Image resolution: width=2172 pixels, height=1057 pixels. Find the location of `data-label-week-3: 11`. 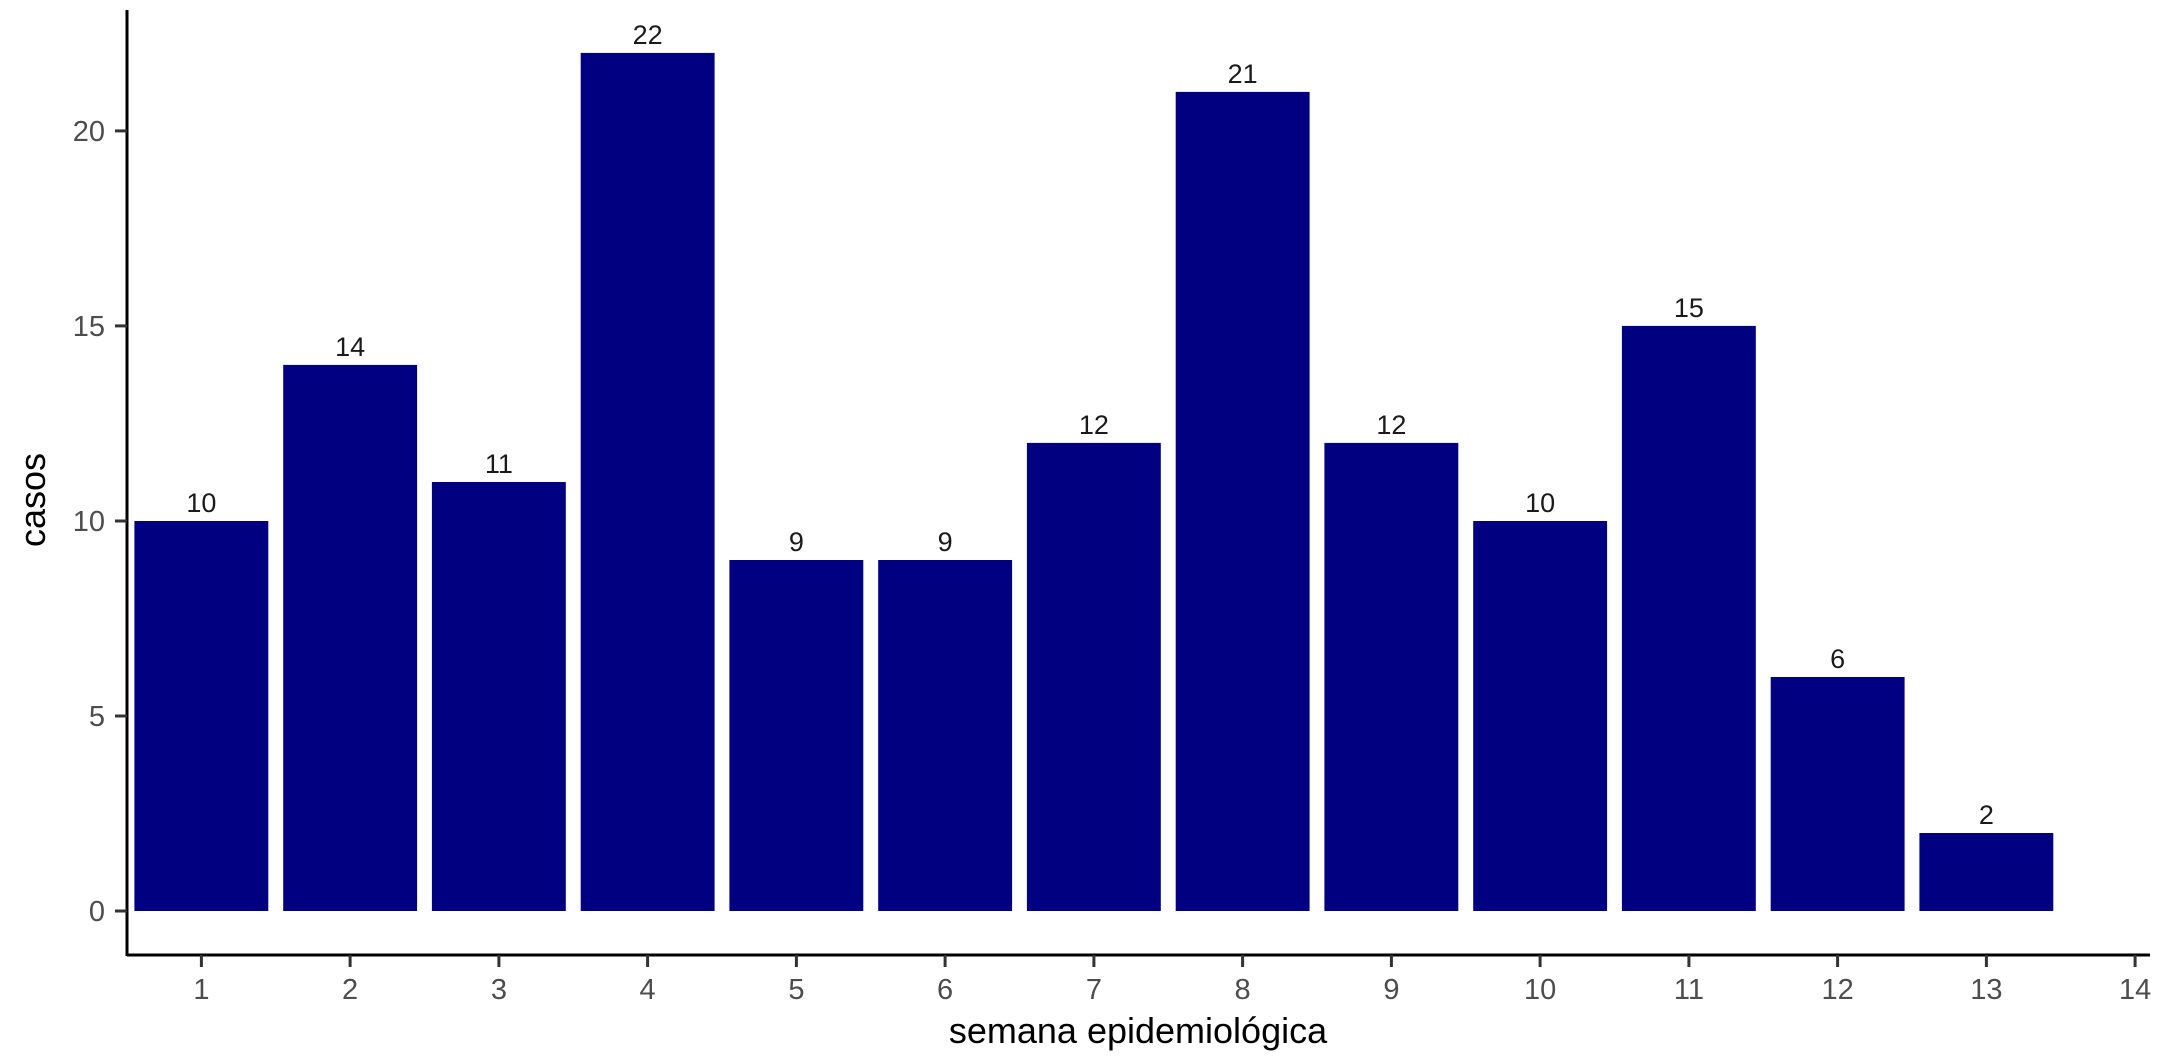

data-label-week-3: 11 is located at coordinates (499, 464).